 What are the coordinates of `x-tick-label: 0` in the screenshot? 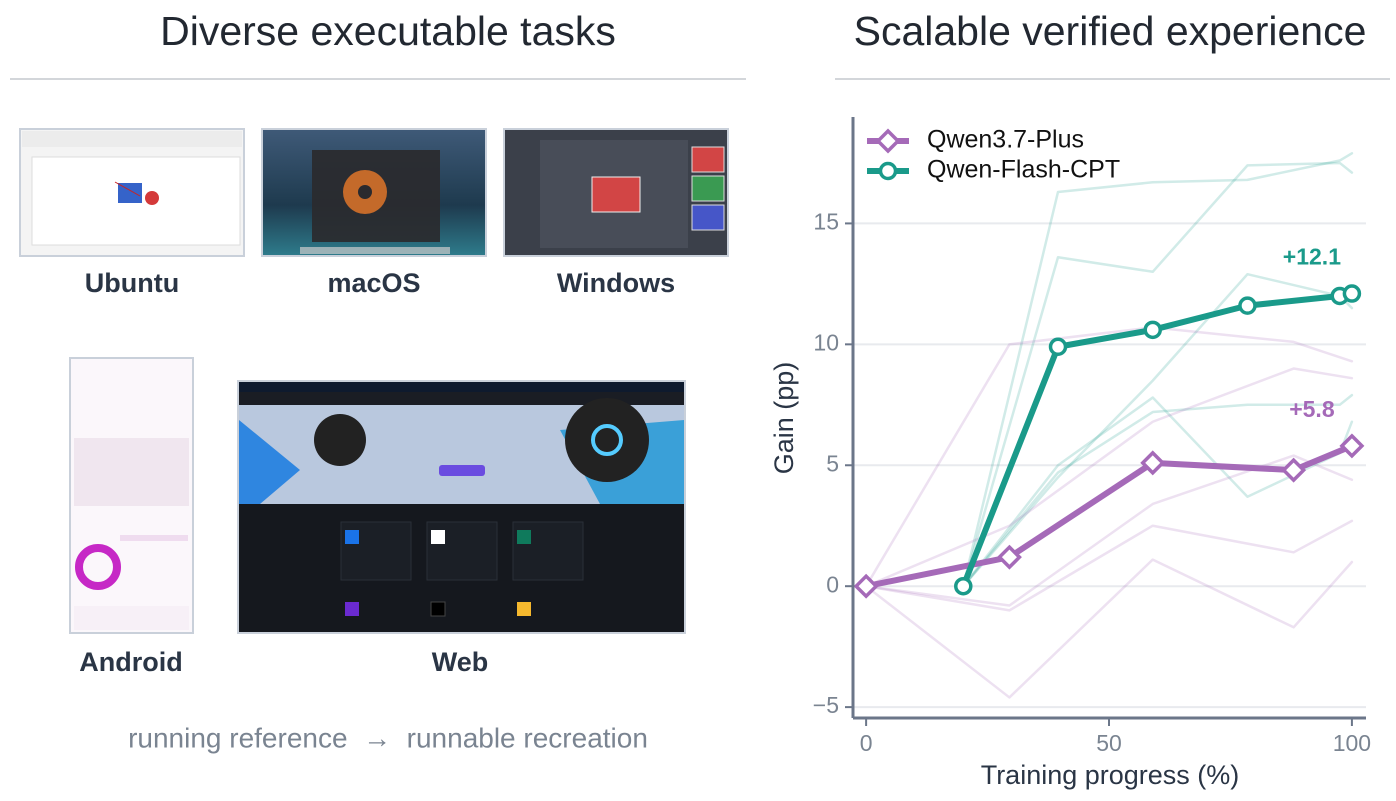 It's located at (866, 743).